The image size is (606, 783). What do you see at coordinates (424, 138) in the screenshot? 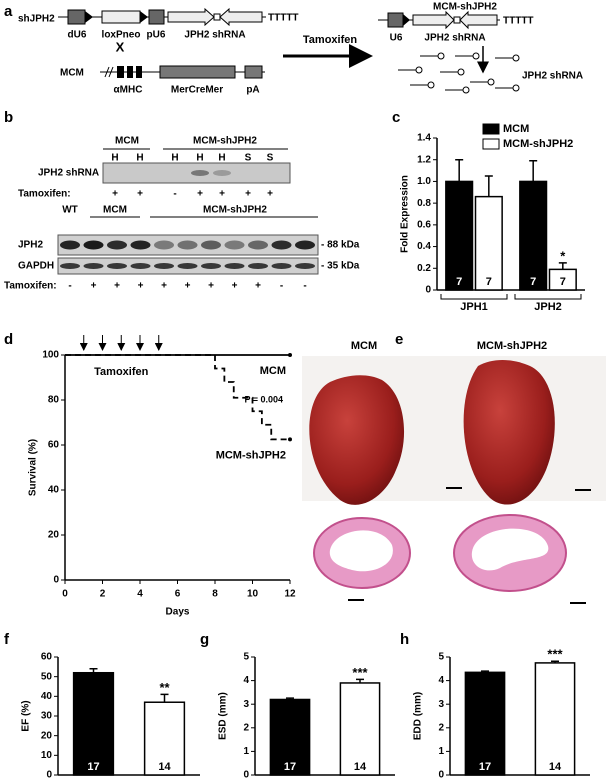
I see `y-tick-label: 1.4` at bounding box center [424, 138].